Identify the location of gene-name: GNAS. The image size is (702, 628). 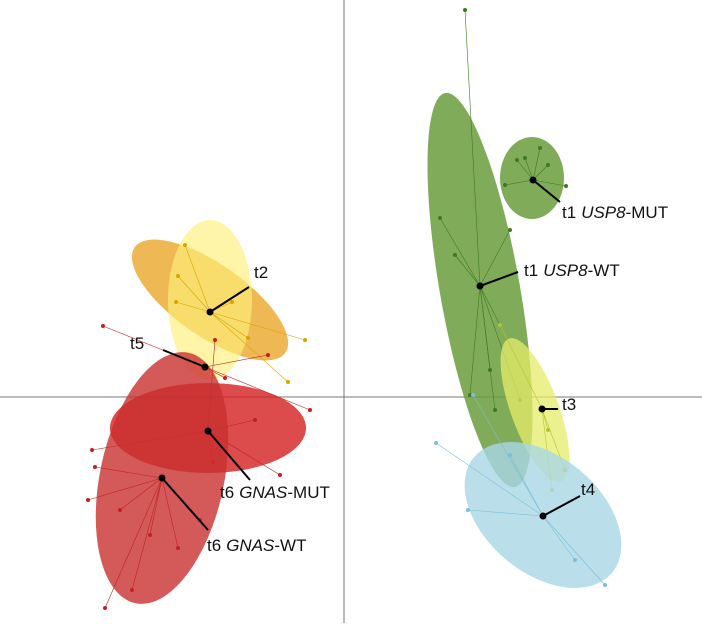
(250, 545).